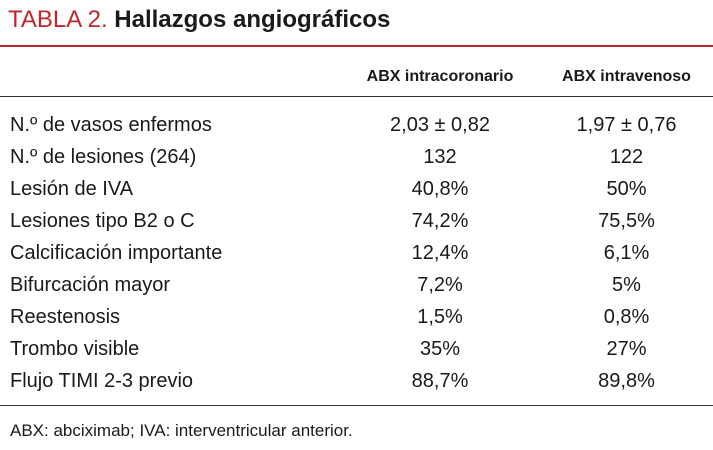  Describe the element at coordinates (102, 380) in the screenshot. I see `row-label: Flujo TIMI 2-3 previo` at that location.